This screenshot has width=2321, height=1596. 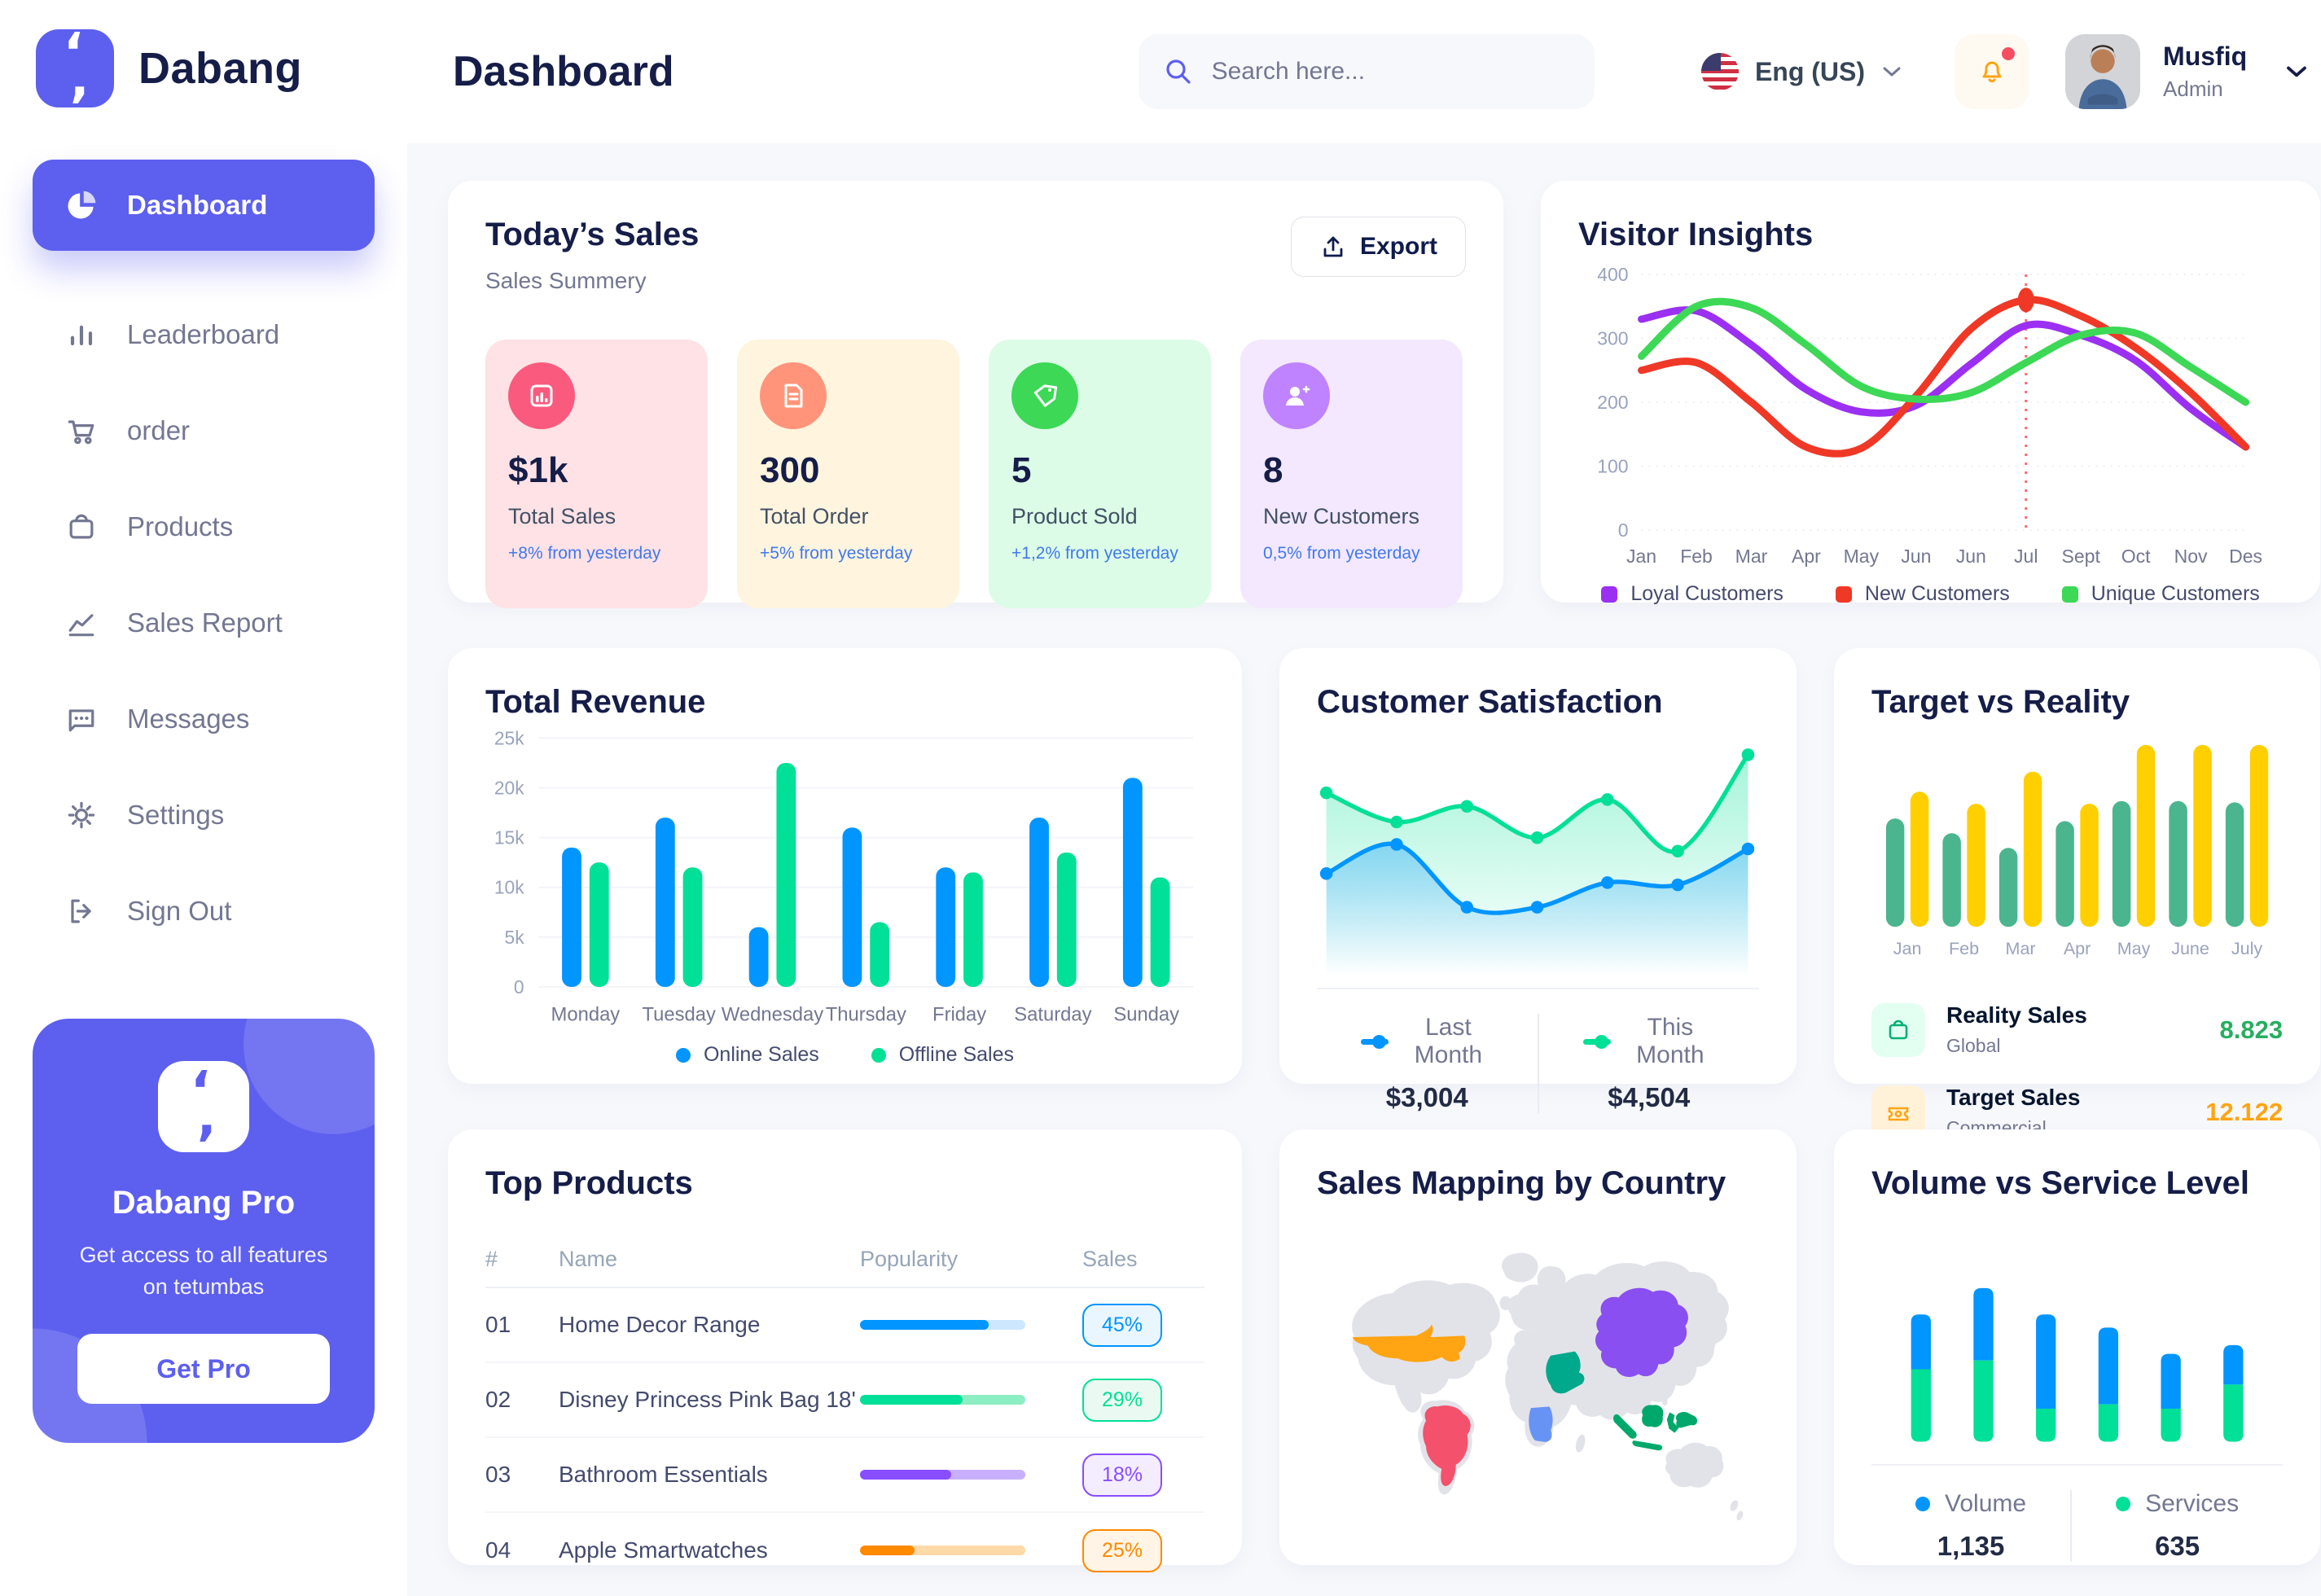 I want to click on sales-badge: 45%, so click(x=1122, y=1325).